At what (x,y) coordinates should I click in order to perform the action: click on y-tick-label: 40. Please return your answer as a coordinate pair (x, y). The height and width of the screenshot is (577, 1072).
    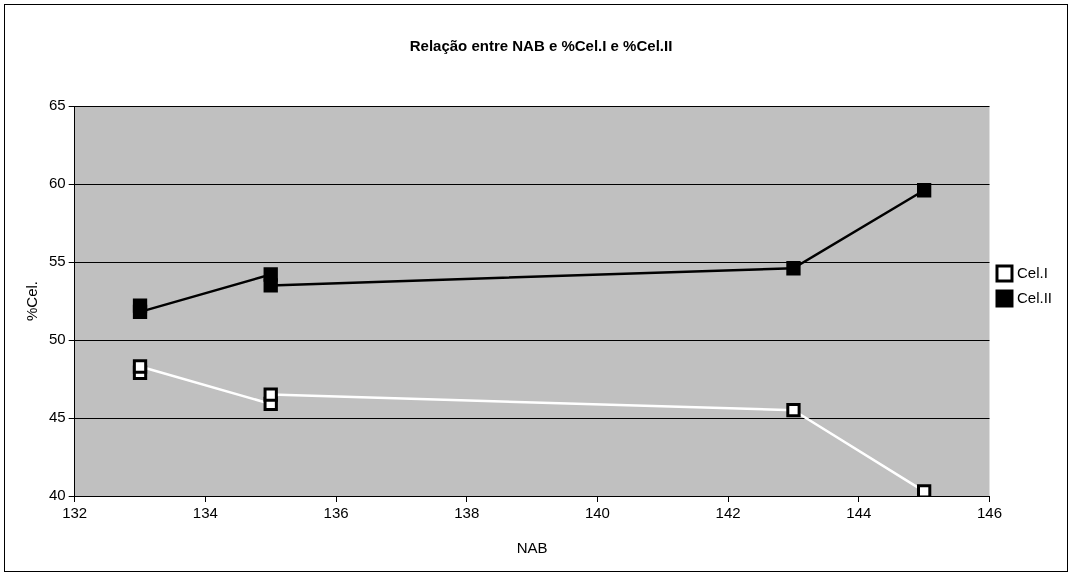
    Looking at the image, I should click on (57, 495).